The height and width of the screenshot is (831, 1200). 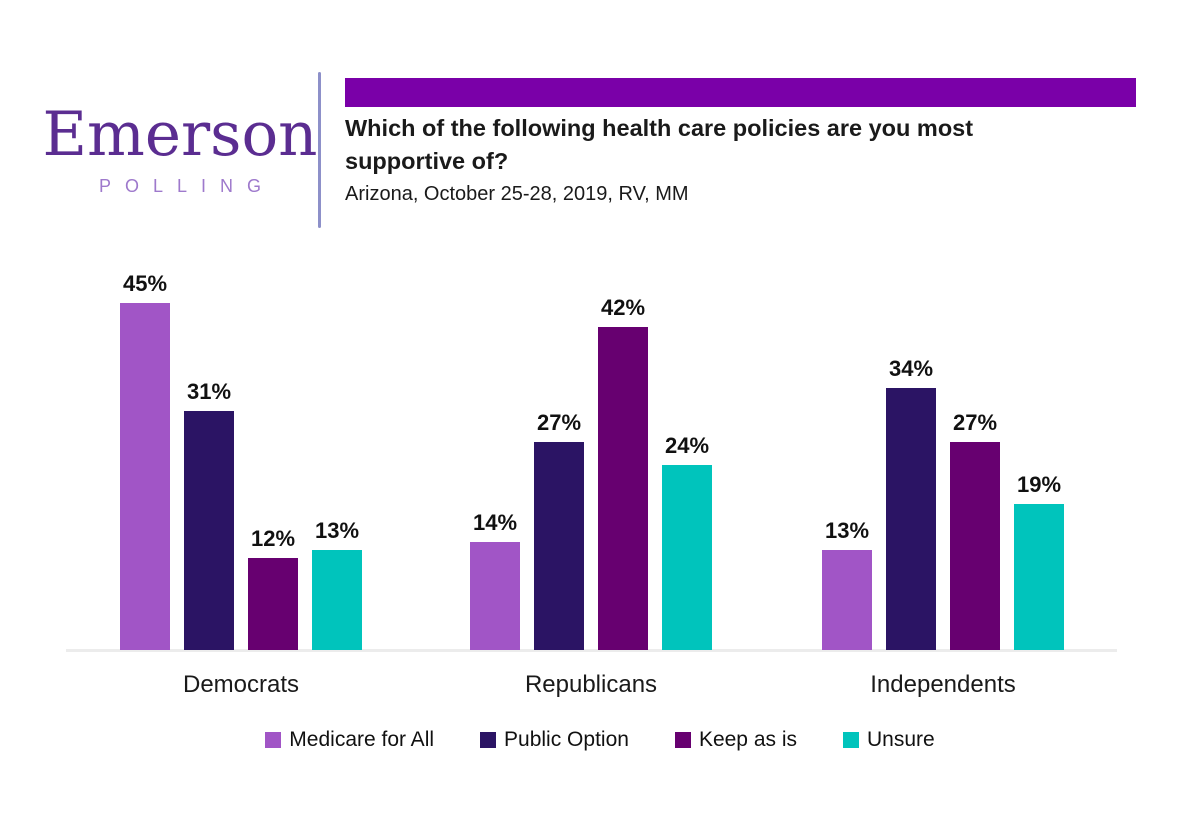 What do you see at coordinates (911, 519) in the screenshot?
I see `bar-rect-independents-public-option` at bounding box center [911, 519].